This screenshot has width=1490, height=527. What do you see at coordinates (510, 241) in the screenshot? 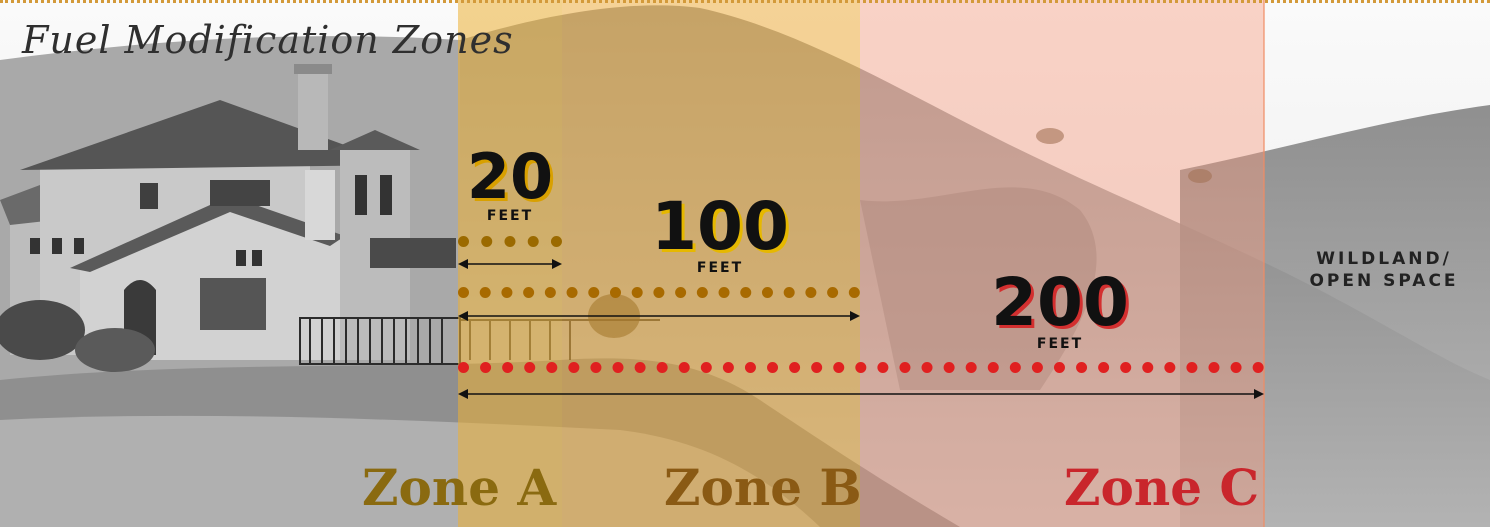
I see `zone-a-dotted-line` at bounding box center [510, 241].